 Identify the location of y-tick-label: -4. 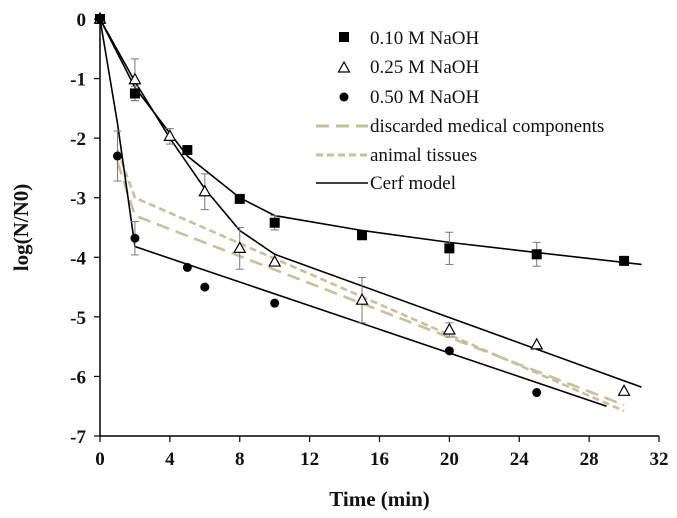
(78, 258).